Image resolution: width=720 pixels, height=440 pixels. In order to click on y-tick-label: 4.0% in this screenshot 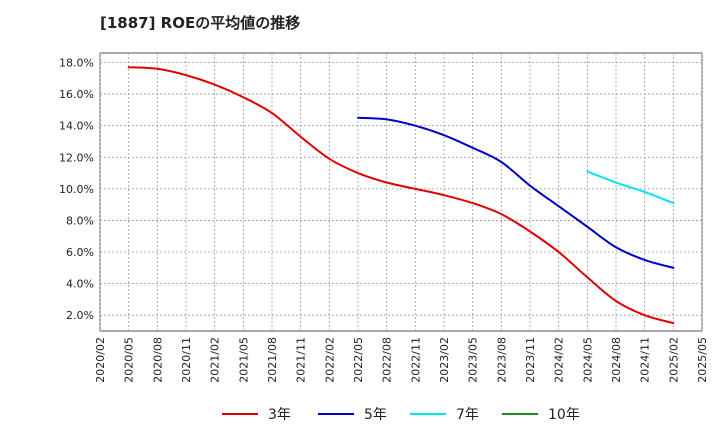, I will do `click(80, 284)`.